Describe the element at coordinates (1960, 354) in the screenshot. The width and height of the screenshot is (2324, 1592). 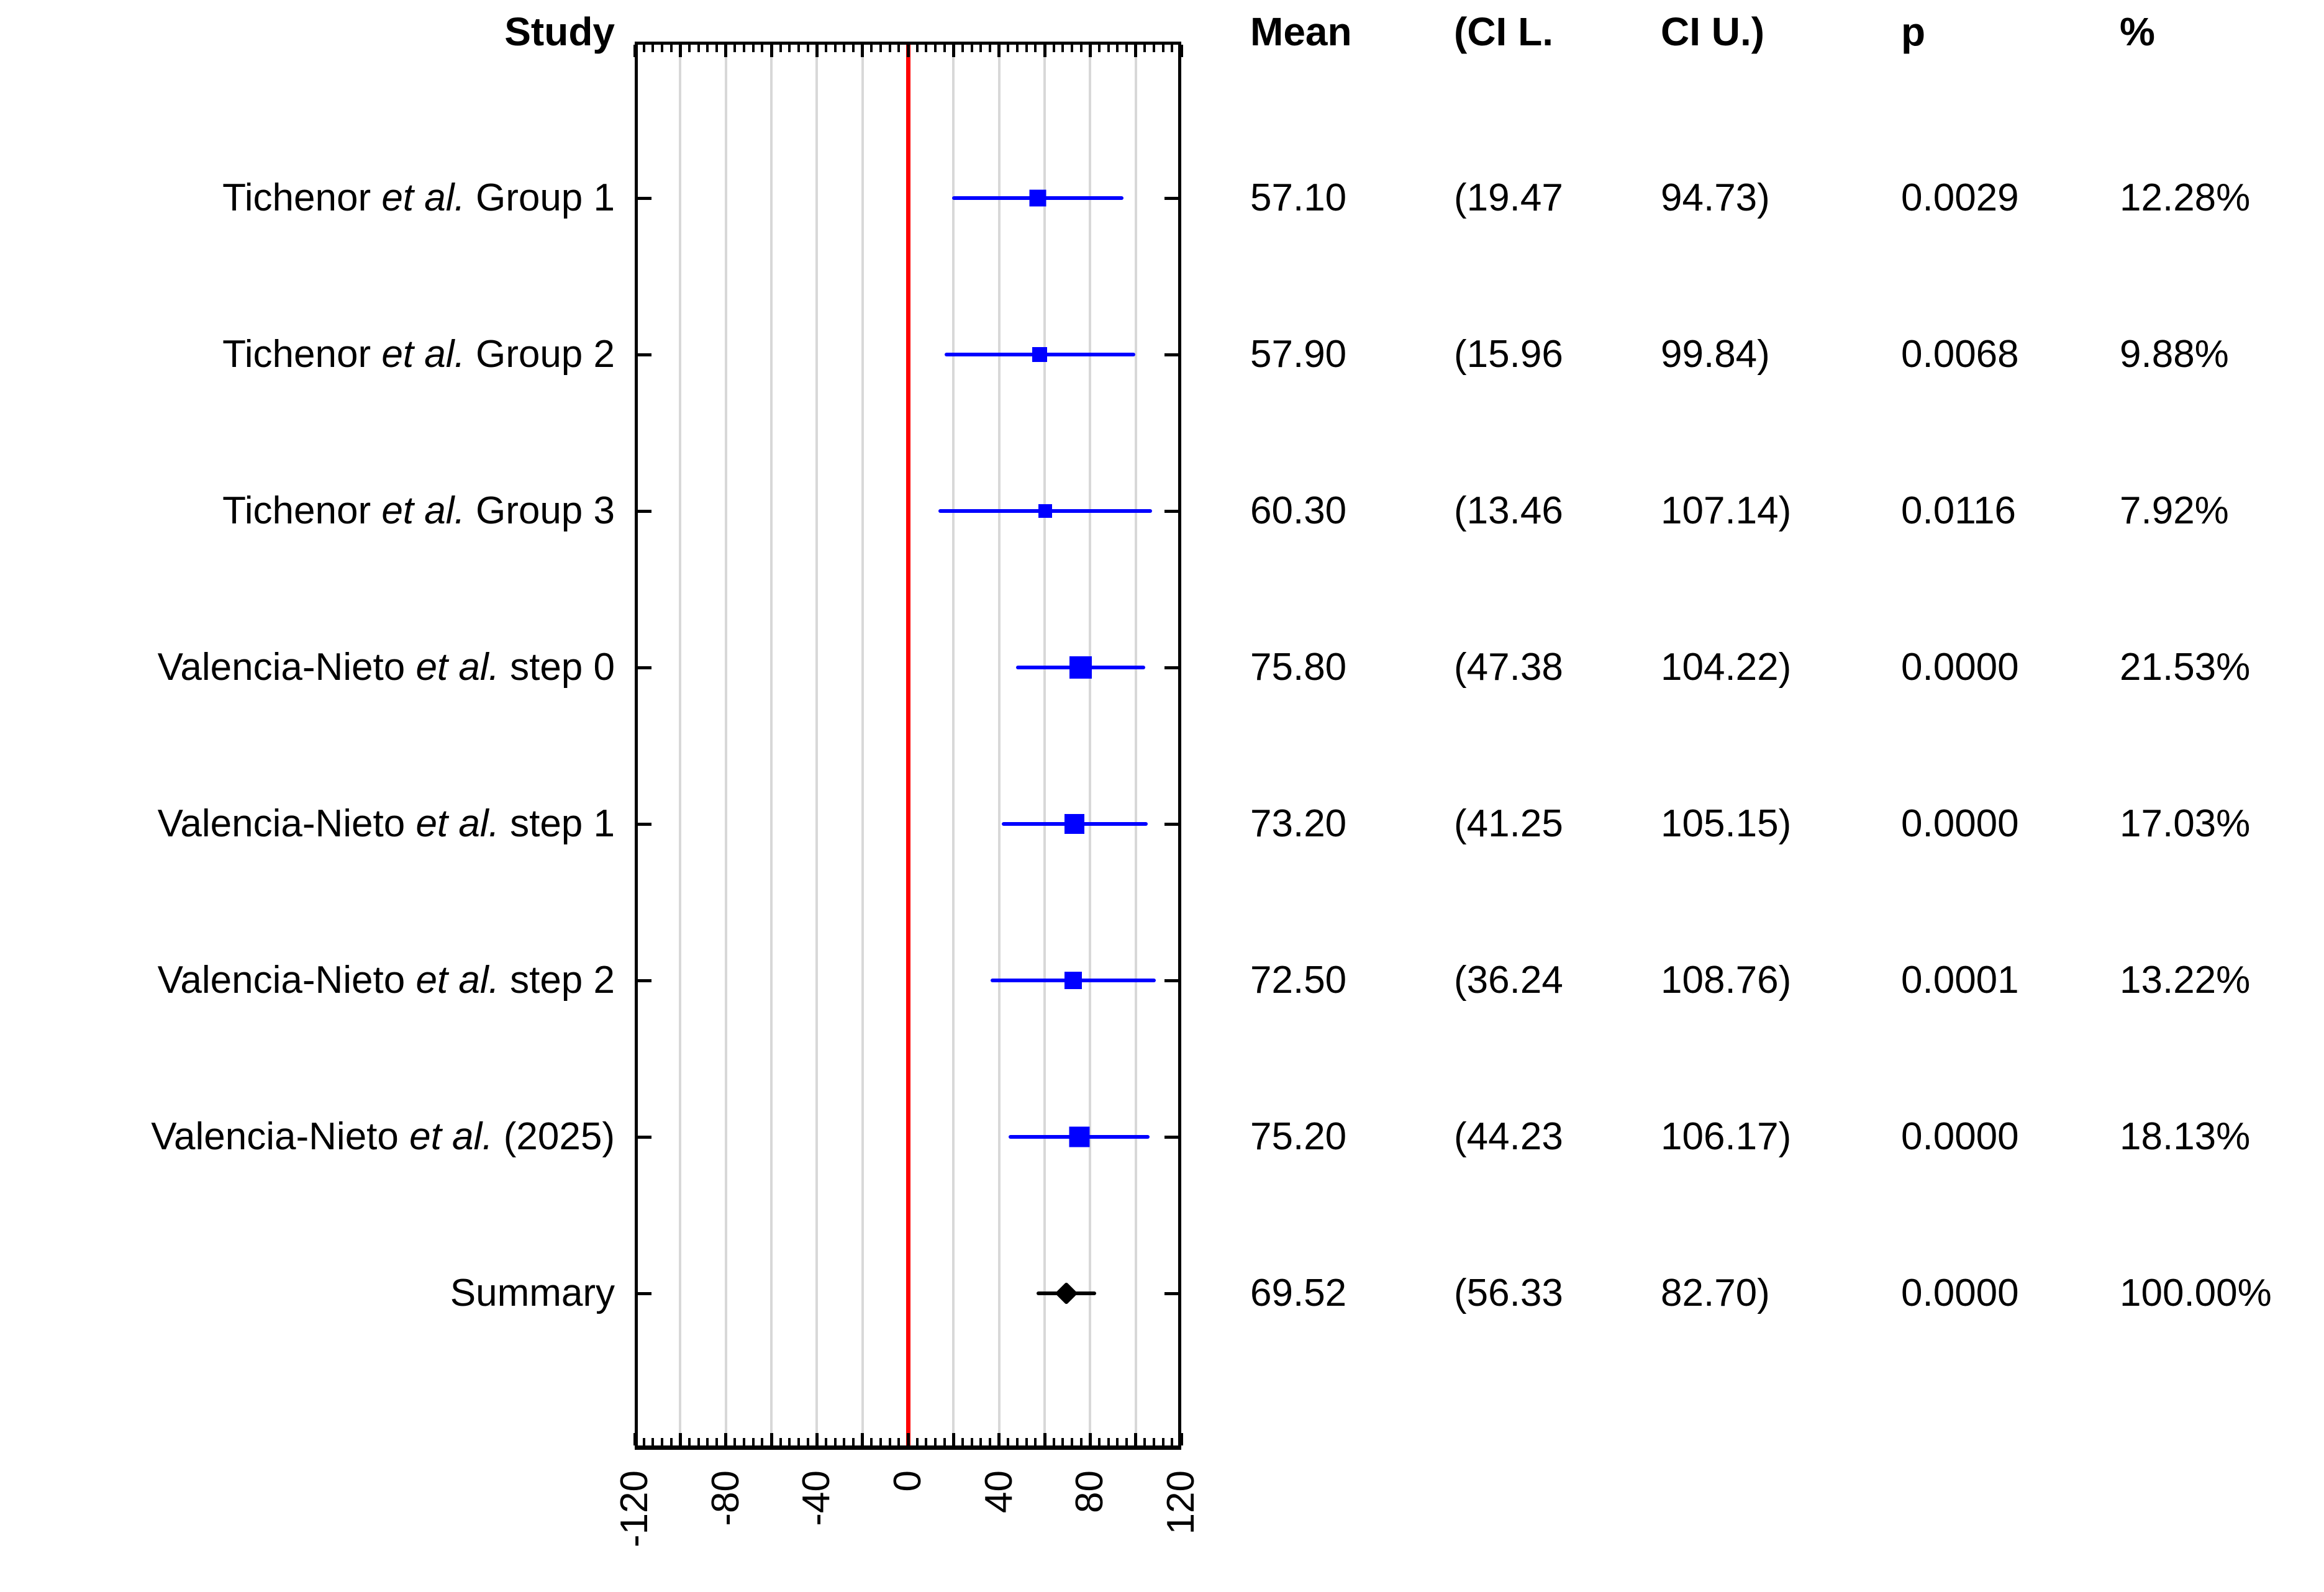
I see `p-value: 0.0068` at that location.